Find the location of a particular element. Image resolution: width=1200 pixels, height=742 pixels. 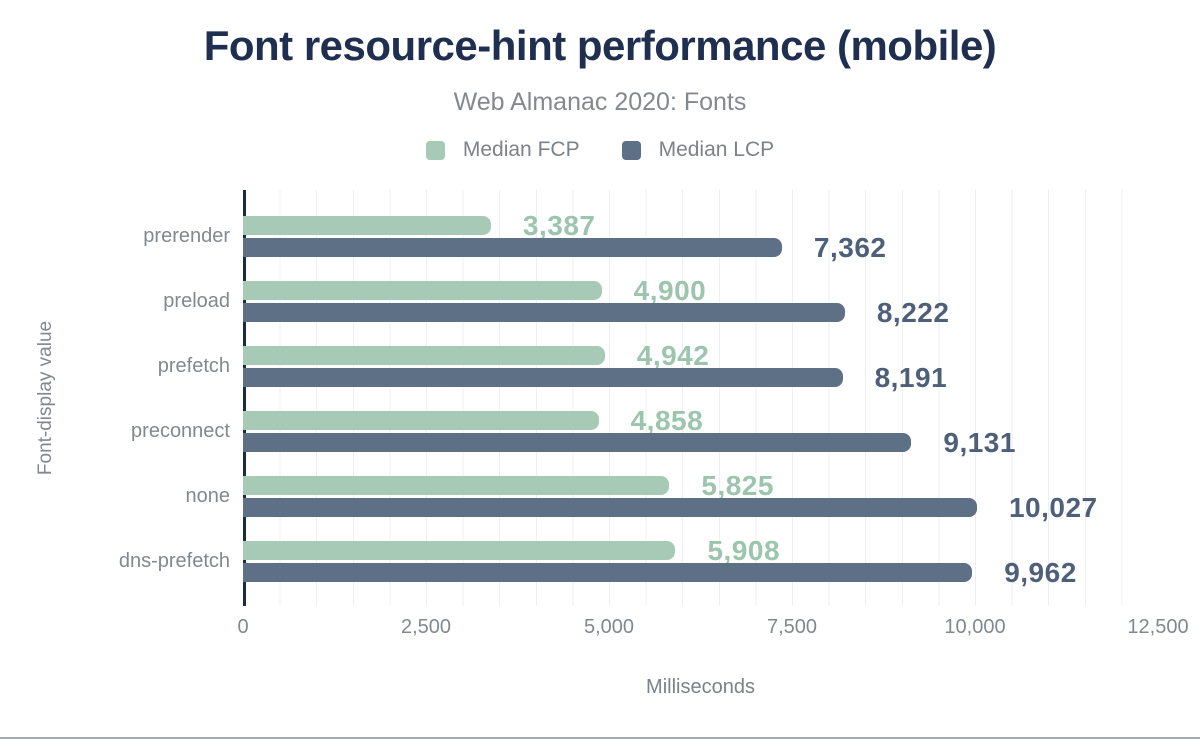

lcp-bar-row: 7,362 is located at coordinates (700, 247).